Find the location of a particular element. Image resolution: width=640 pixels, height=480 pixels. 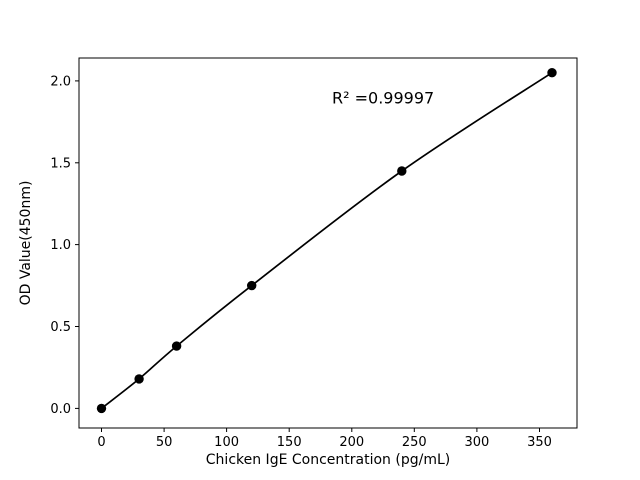

y-tick-label: 0.5 is located at coordinates (60, 327).